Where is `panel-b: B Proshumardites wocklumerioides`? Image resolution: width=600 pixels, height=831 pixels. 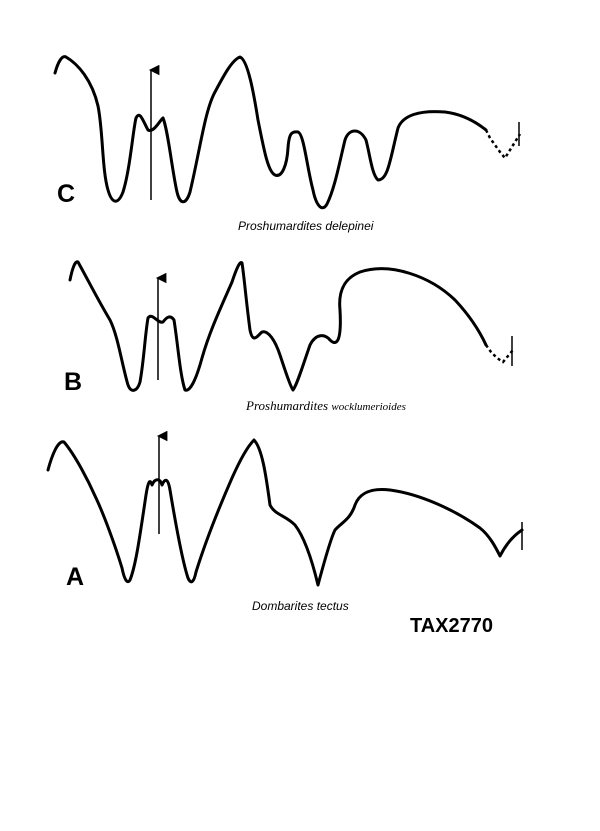
panel-b: B Proshumardites wocklumerioides is located at coordinates (289, 336).